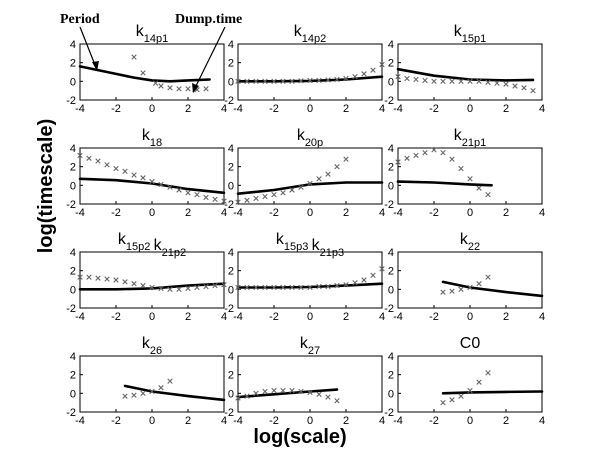 This screenshot has height=449, width=600. What do you see at coordinates (80, 19) in the screenshot?
I see `annotation-period: Period` at bounding box center [80, 19].